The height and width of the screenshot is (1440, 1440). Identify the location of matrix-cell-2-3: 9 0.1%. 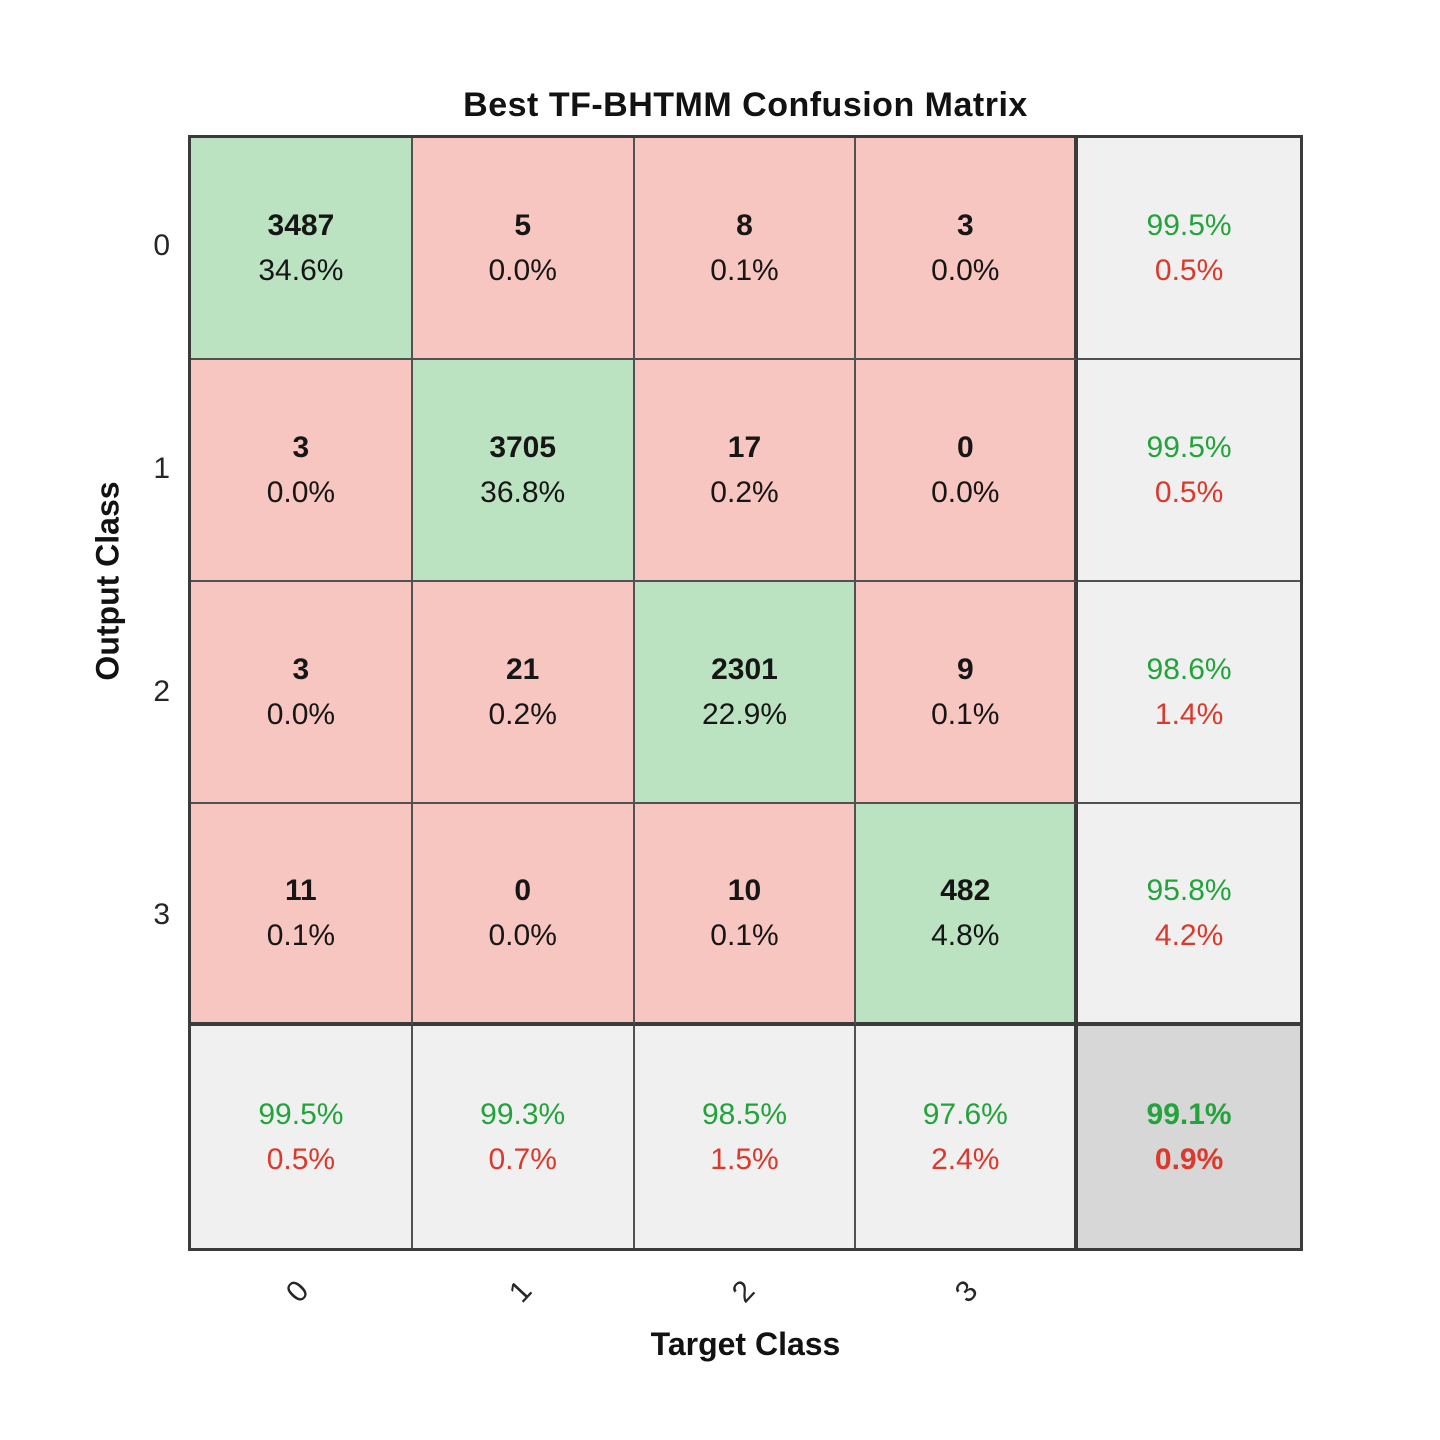
(967, 693).